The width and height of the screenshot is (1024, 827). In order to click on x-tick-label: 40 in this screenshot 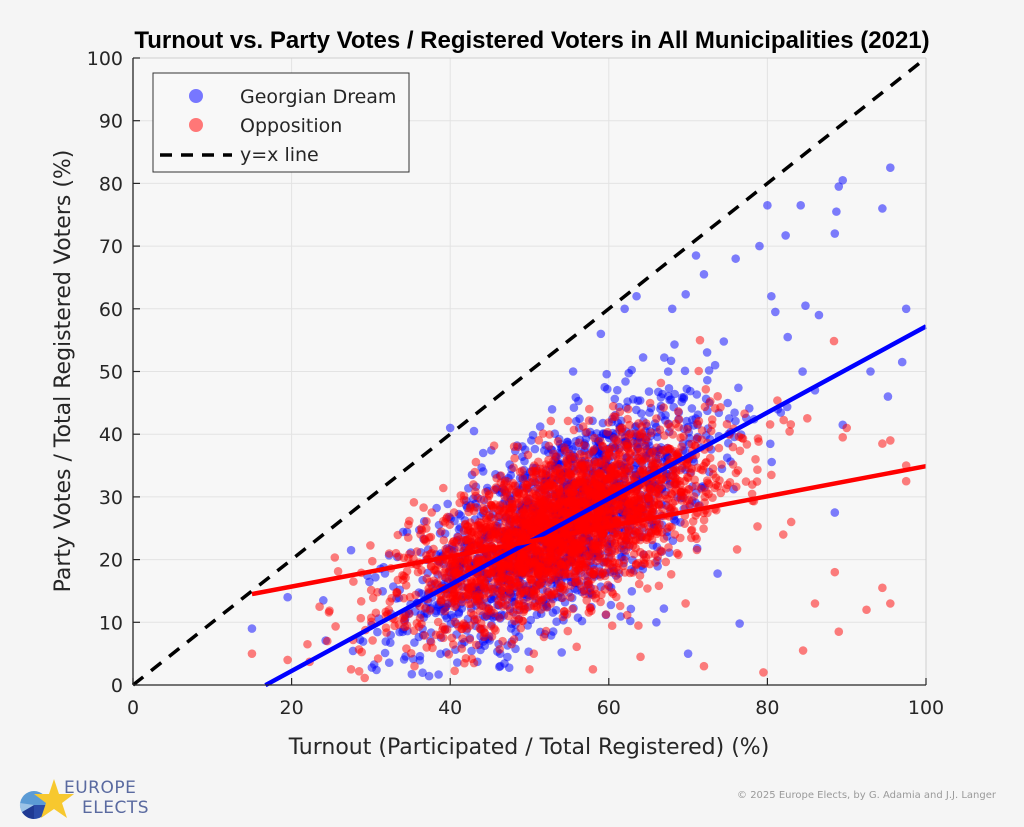, I will do `click(450, 708)`.